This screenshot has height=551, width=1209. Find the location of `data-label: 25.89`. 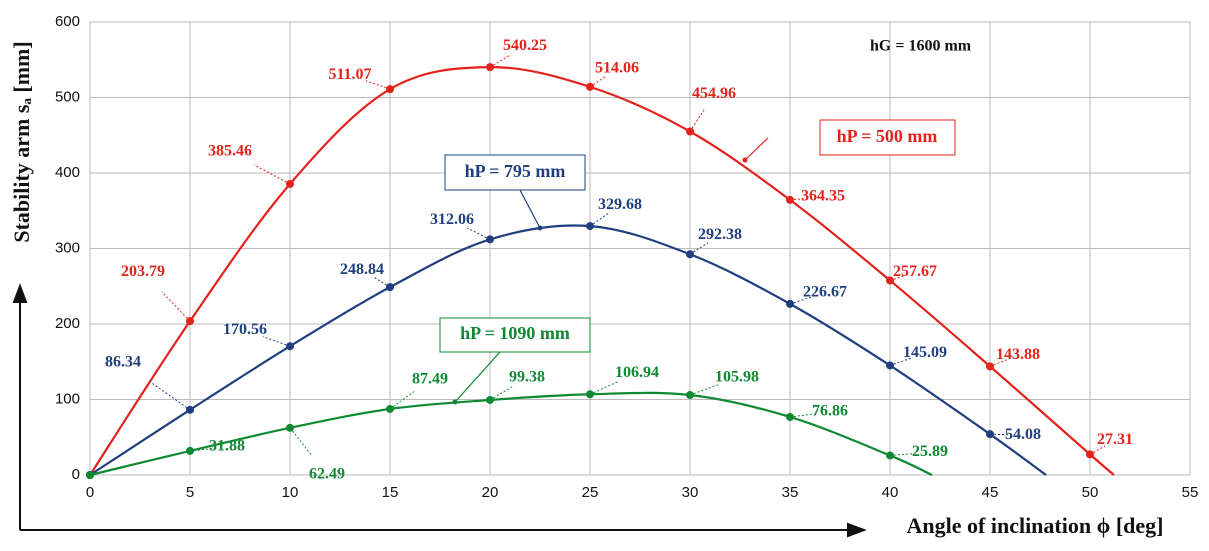

data-label: 25.89 is located at coordinates (930, 451).